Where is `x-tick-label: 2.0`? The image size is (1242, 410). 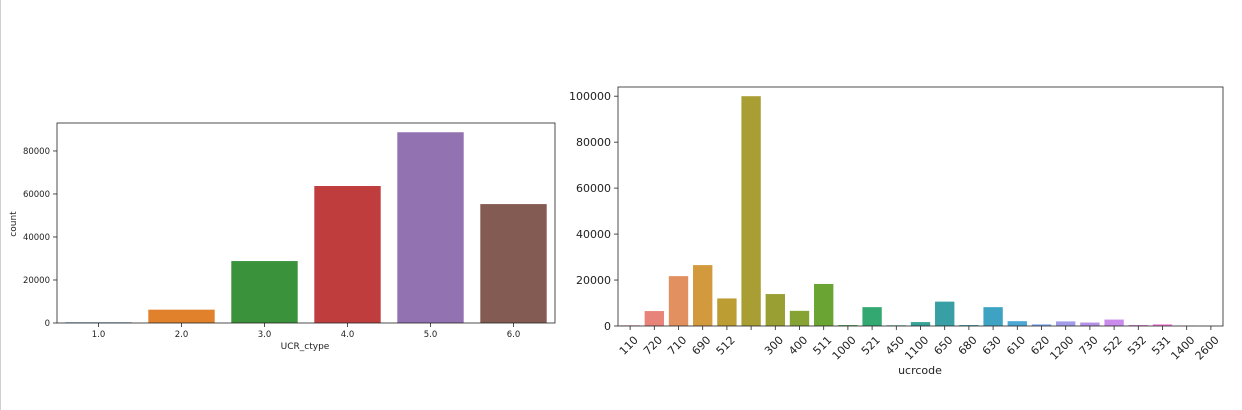
x-tick-label: 2.0 is located at coordinates (182, 335).